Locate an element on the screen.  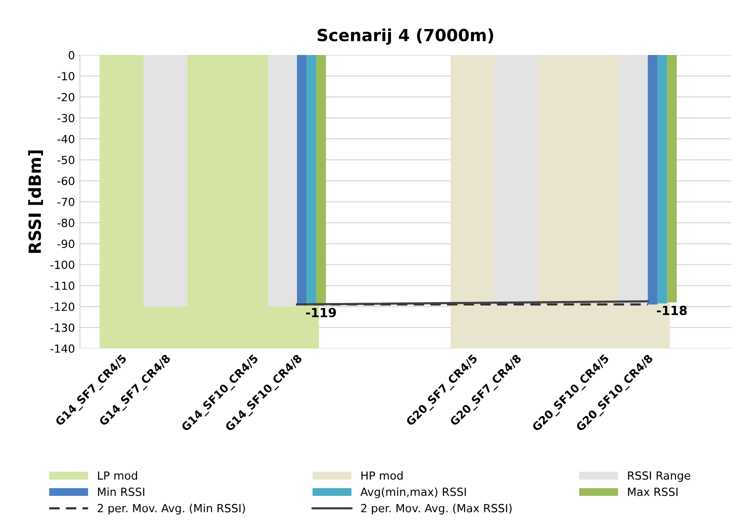
legend-label: HP mod is located at coordinates (382, 475).